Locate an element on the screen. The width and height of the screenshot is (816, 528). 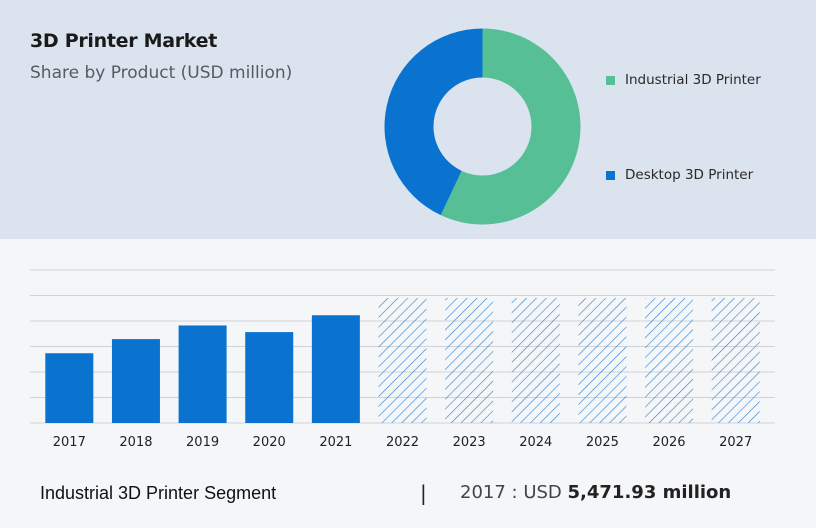
x-tick-label-2022: 2022 is located at coordinates (402, 442).